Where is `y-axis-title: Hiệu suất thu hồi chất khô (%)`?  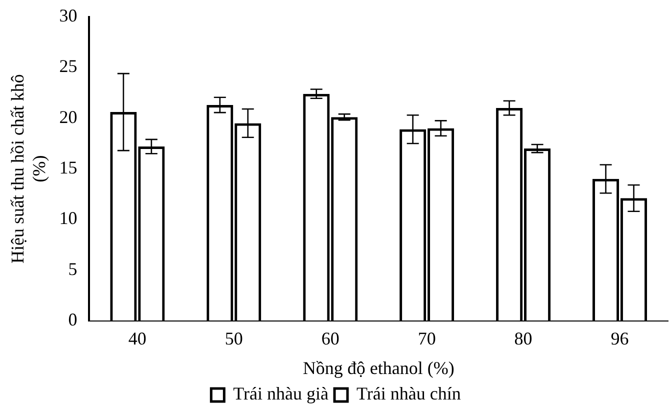 y-axis-title: Hiệu suất thu hồi chất khô (%) is located at coordinates (29, 169).